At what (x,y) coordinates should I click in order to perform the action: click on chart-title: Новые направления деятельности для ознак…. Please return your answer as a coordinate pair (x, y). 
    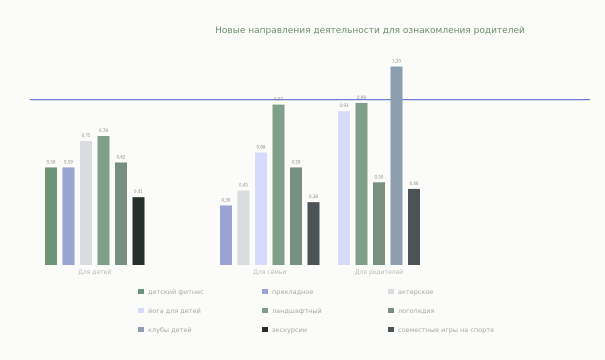
    Looking at the image, I should click on (370, 31).